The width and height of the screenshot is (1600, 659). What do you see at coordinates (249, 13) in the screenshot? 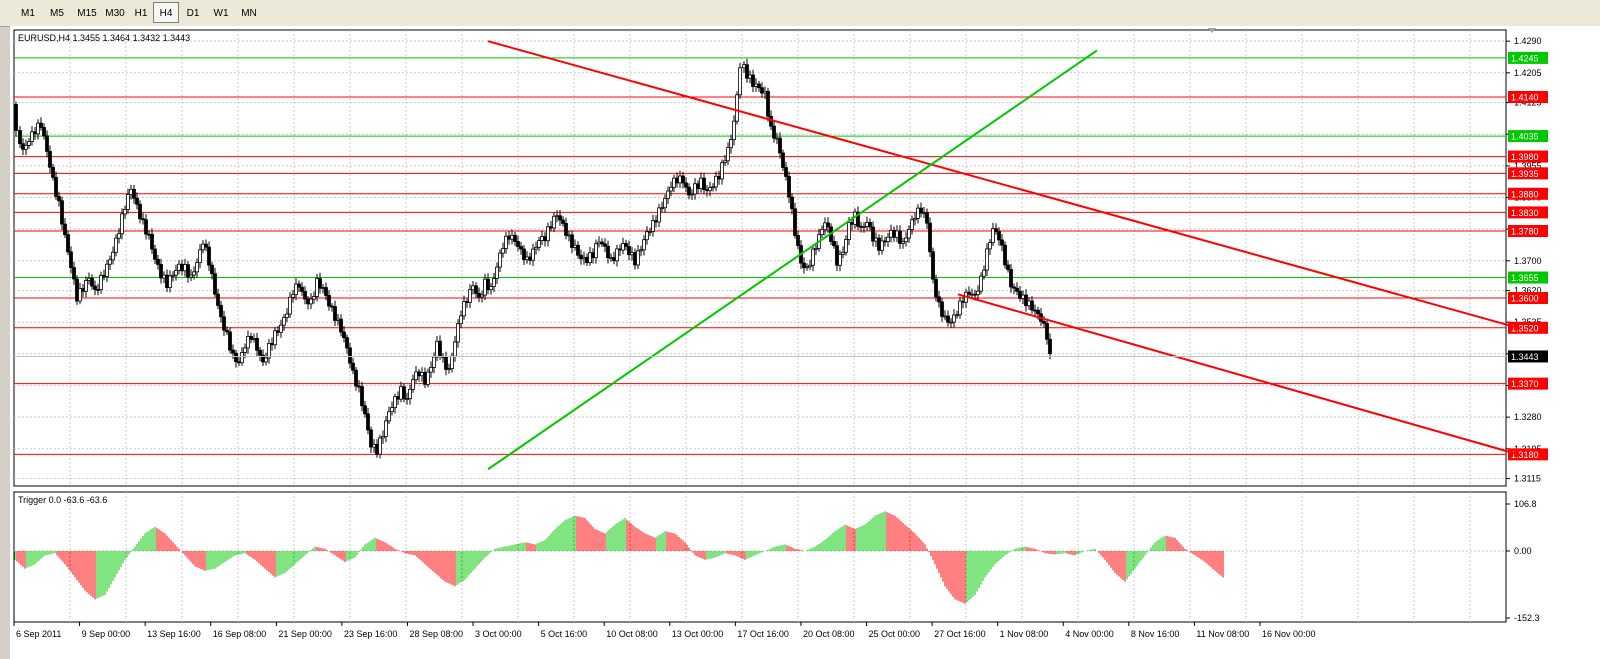
I see `timeframe-mn-button: MN` at bounding box center [249, 13].